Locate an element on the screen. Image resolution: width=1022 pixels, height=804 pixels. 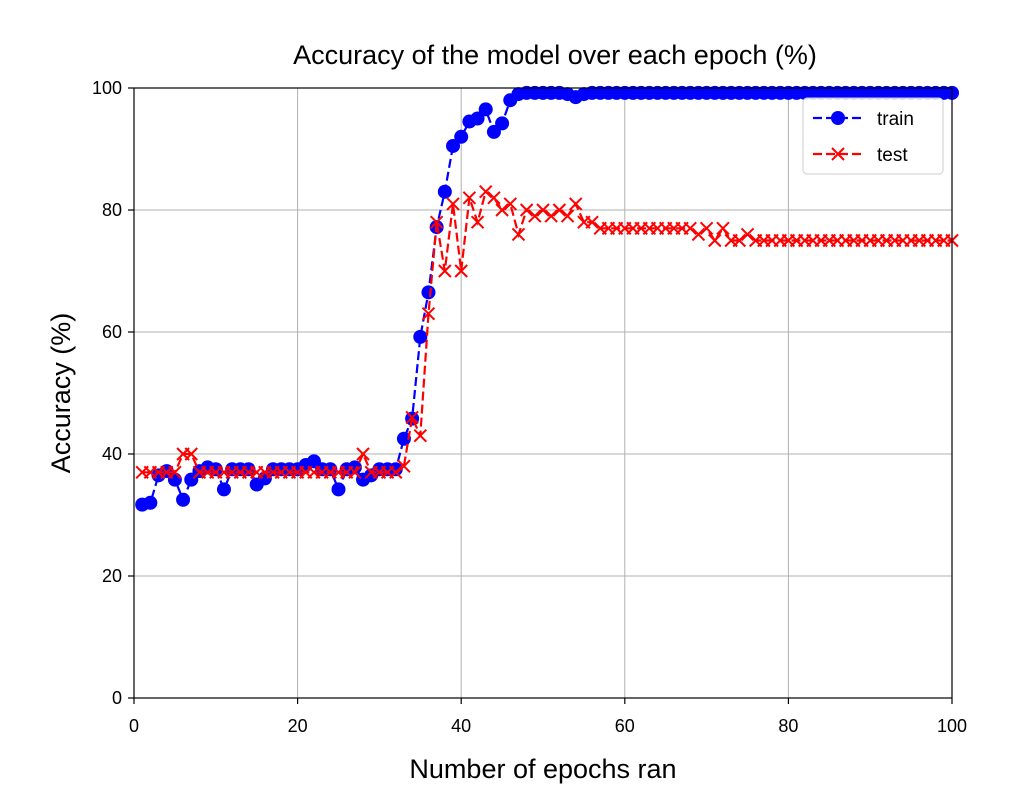
x-tick-label: 20 is located at coordinates (298, 726).